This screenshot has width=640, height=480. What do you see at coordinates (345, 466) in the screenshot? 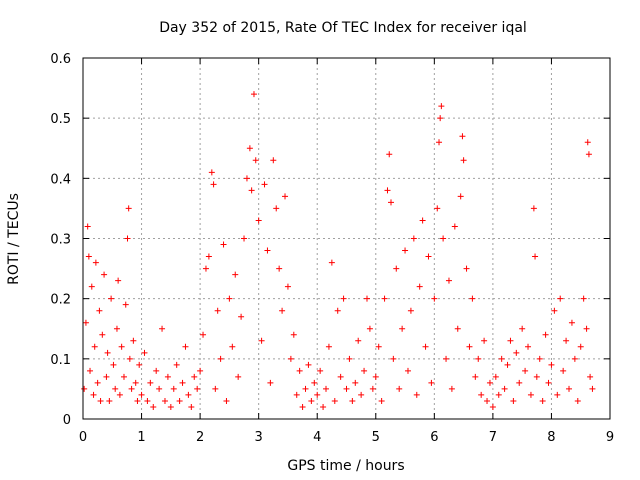
I see `x-axis-label: GPS time / hours` at bounding box center [345, 466].